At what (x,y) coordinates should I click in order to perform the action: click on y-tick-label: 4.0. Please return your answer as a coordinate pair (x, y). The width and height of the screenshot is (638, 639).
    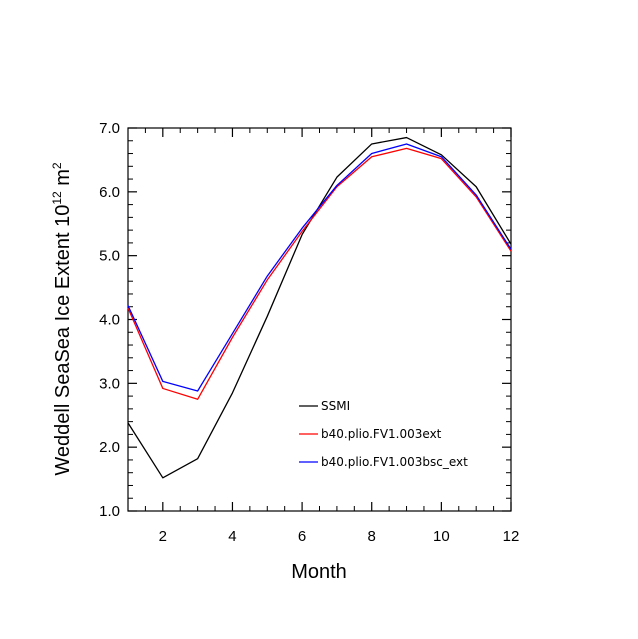
    Looking at the image, I should click on (109, 320).